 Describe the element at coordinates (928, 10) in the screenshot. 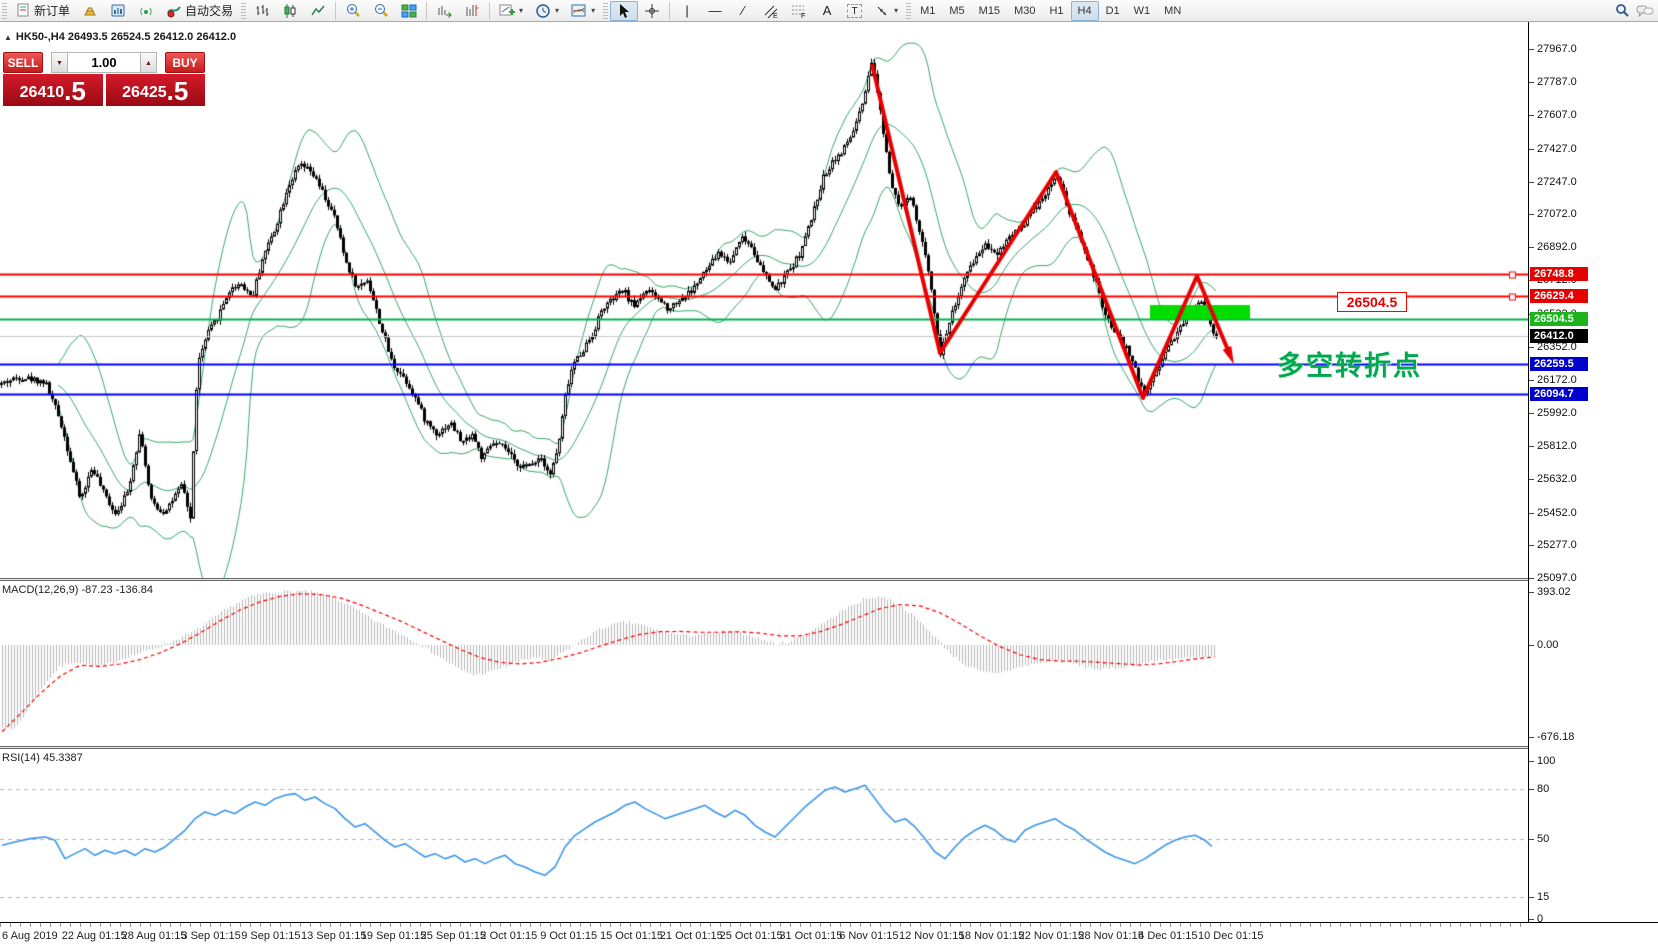

I see `tf-m1-button: M1` at that location.